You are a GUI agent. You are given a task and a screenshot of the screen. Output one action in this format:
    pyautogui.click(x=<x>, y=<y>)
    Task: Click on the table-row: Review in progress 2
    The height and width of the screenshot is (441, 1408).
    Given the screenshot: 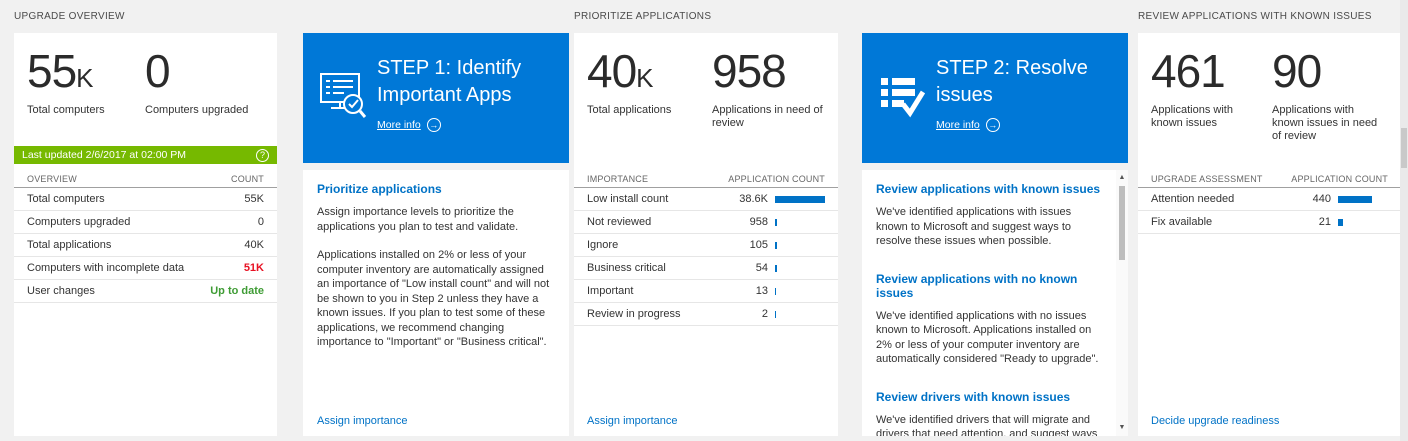 What is the action you would take?
    pyautogui.click(x=706, y=314)
    